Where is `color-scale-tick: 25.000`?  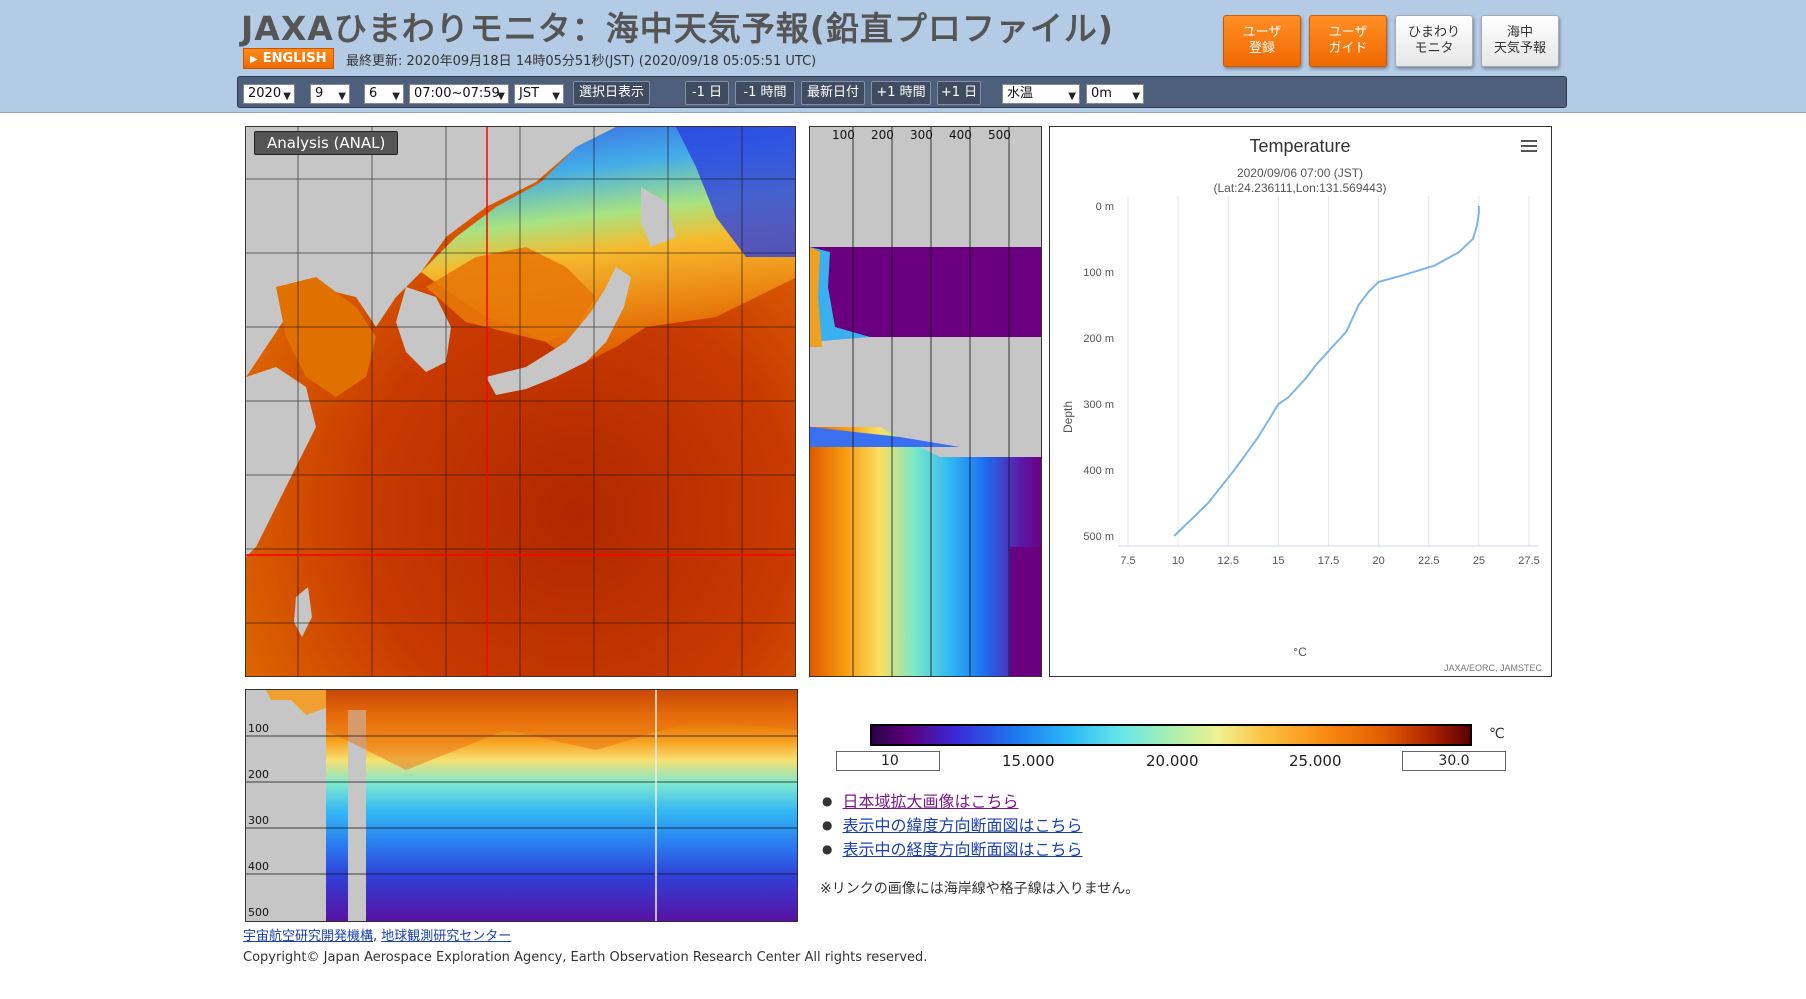 color-scale-tick: 25.000 is located at coordinates (1315, 761).